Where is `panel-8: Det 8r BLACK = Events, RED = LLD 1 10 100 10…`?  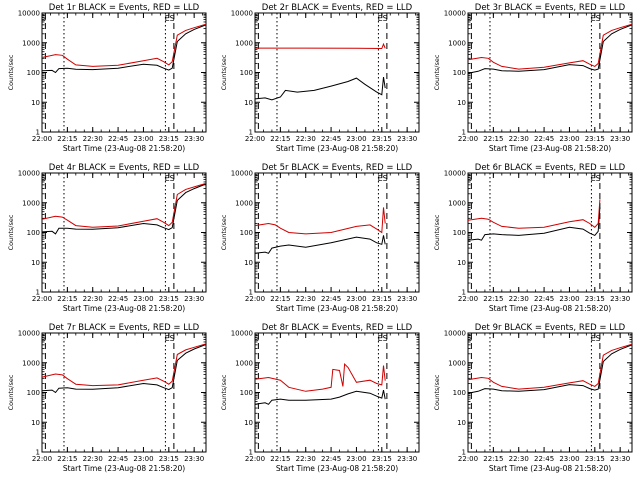
panel-8: Det 8r BLACK = Events, RED = LLD 1 10 100 10… is located at coordinates (320, 398).